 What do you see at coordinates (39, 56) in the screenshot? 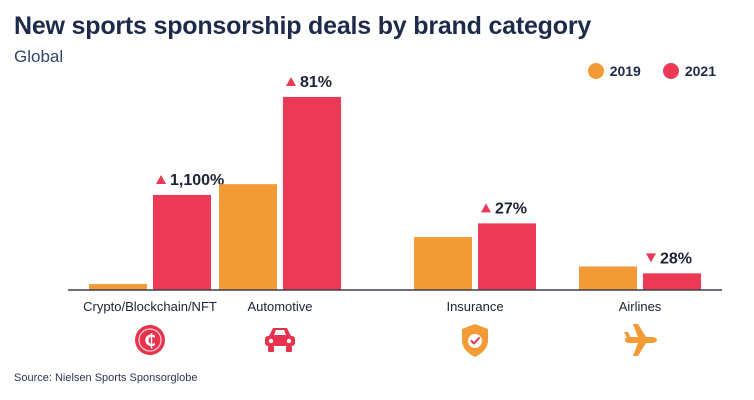
I see `chart-subtitle: Global` at bounding box center [39, 56].